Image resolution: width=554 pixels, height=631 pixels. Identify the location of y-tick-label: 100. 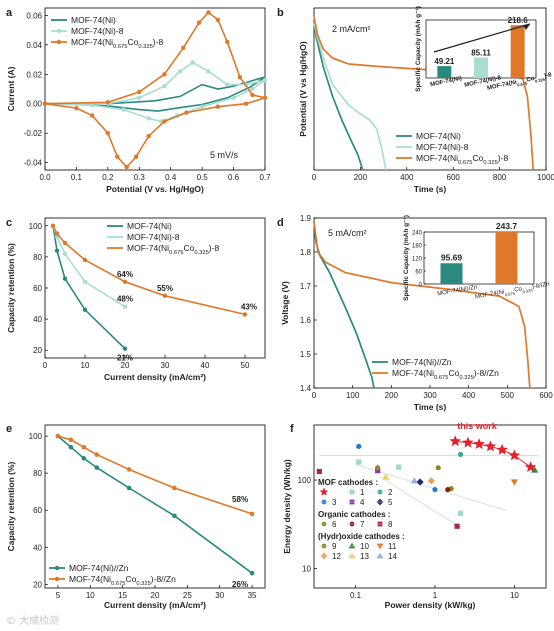
(36, 436).